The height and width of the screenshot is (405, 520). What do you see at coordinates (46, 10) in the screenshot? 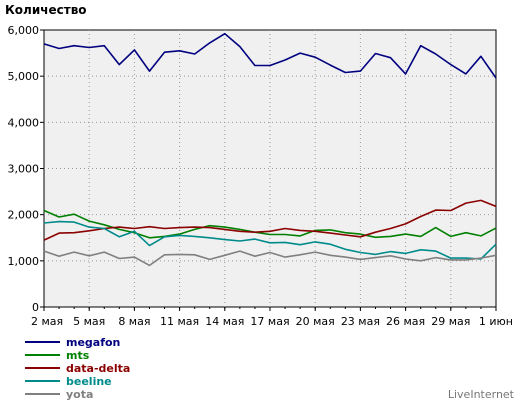
I see `y-axis-title: Количество` at bounding box center [46, 10].